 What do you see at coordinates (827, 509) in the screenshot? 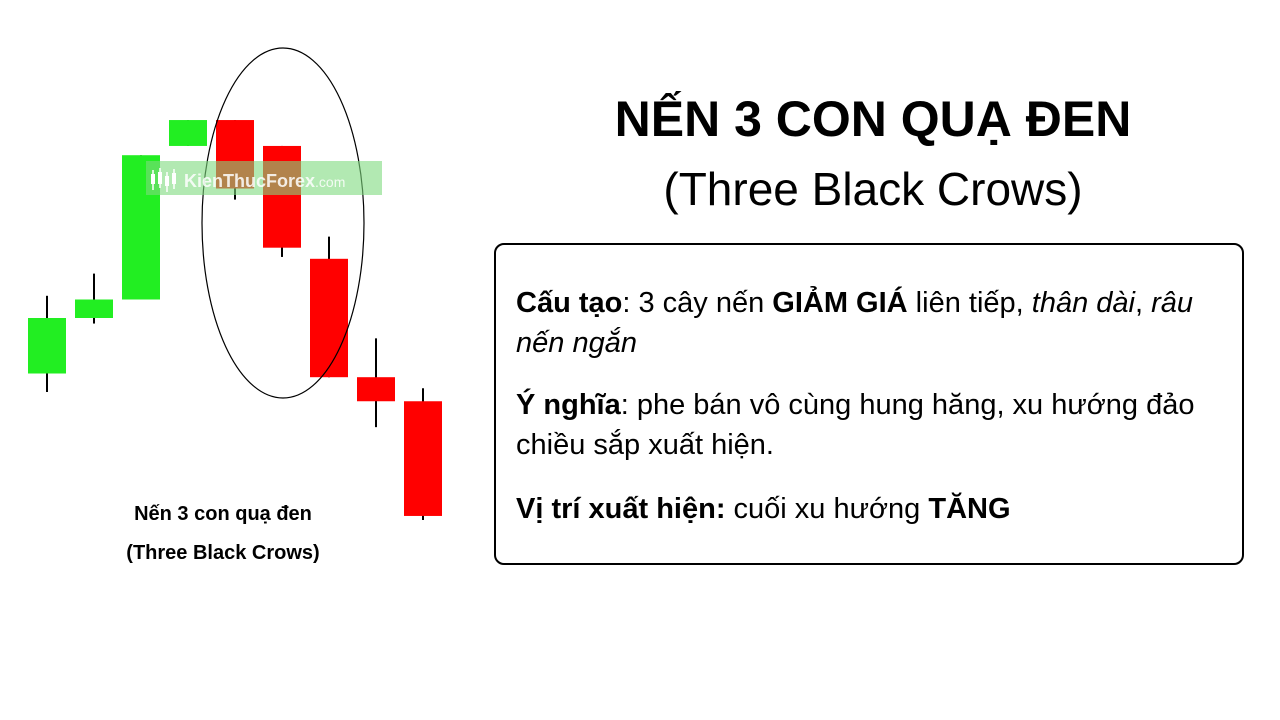
I see `position-text: cuối xu hướng` at bounding box center [827, 509].